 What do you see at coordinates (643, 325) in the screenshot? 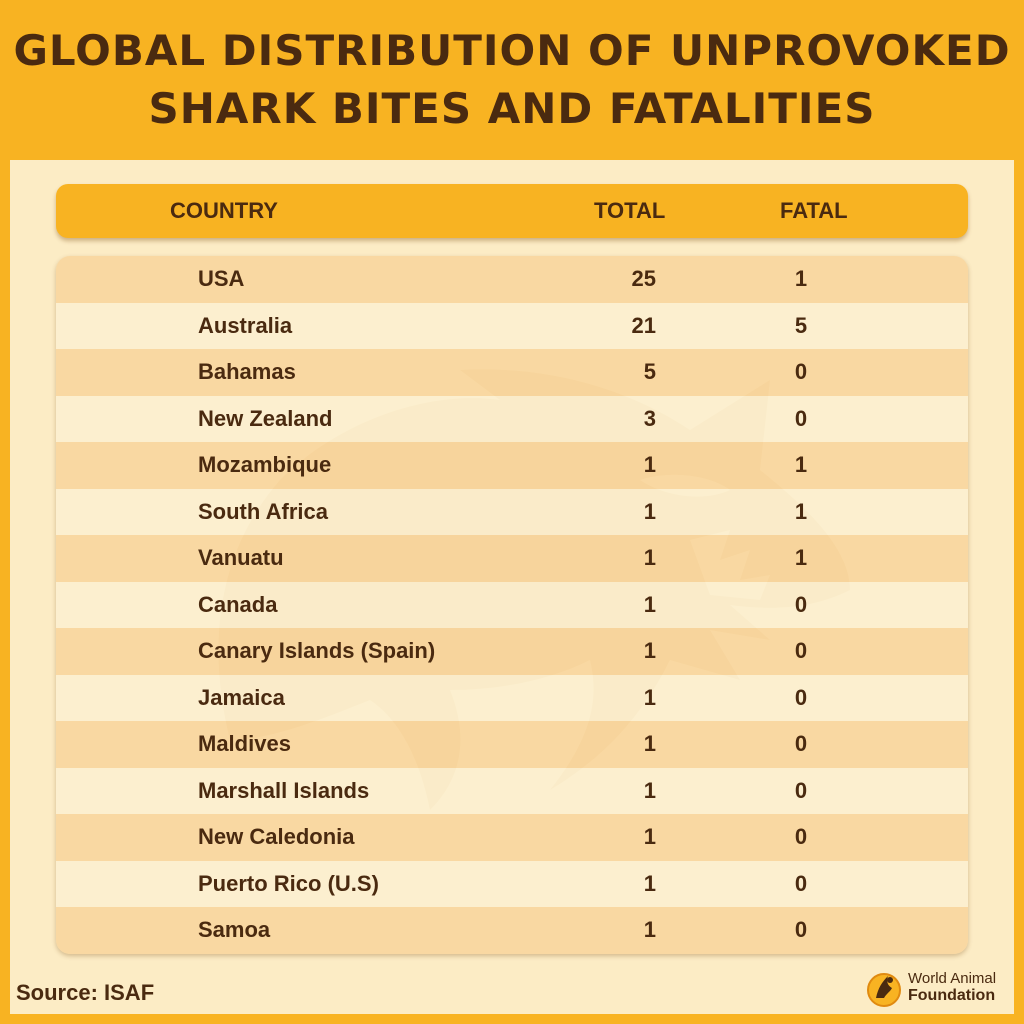
I see `cell-total: 21` at bounding box center [643, 325].